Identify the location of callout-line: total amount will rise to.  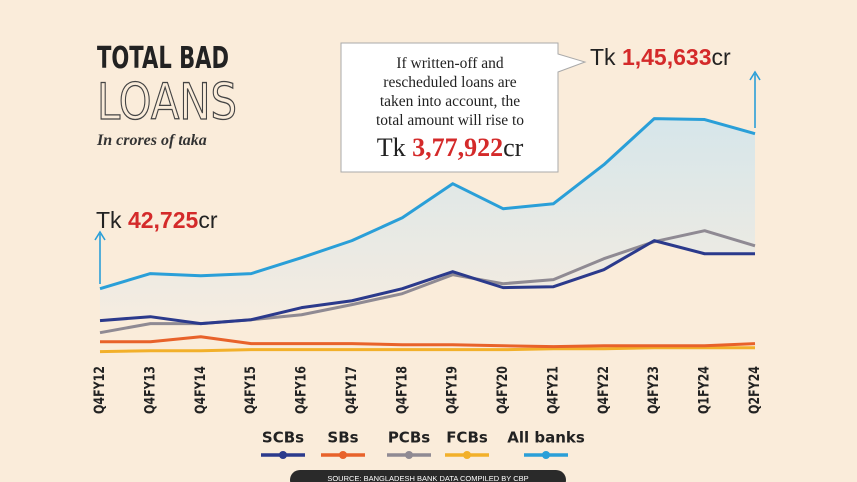
(450, 120).